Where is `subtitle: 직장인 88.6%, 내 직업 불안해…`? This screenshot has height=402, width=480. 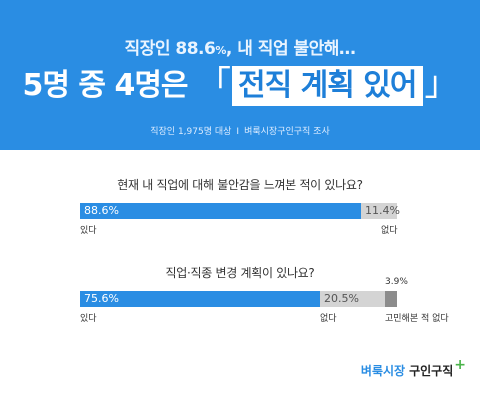
subtitle: 직장인 88.6%, 내 직업 불안해… is located at coordinates (240, 46).